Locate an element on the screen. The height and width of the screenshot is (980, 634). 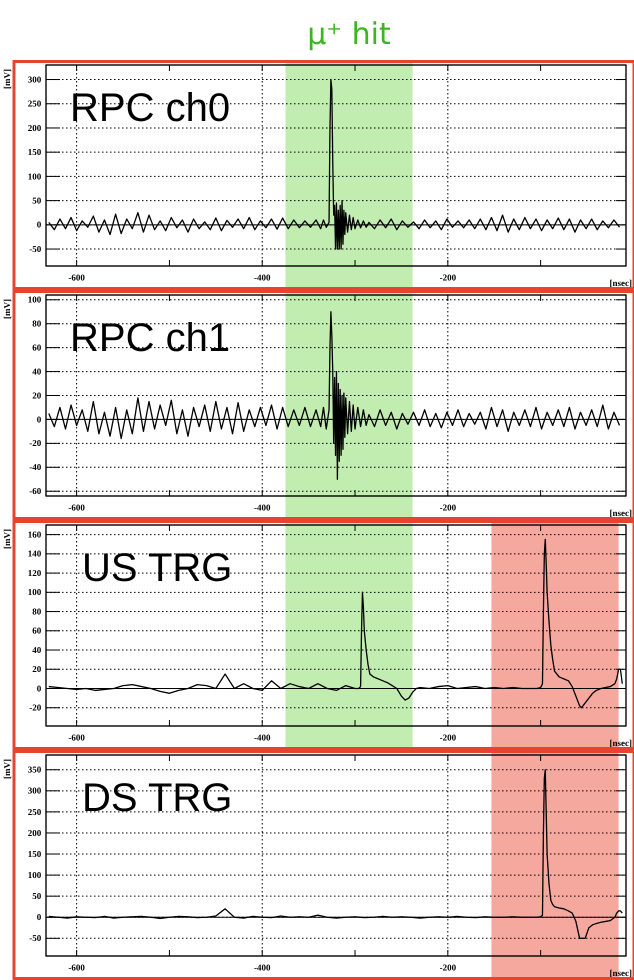
text: US TRG is located at coordinates (157, 568).